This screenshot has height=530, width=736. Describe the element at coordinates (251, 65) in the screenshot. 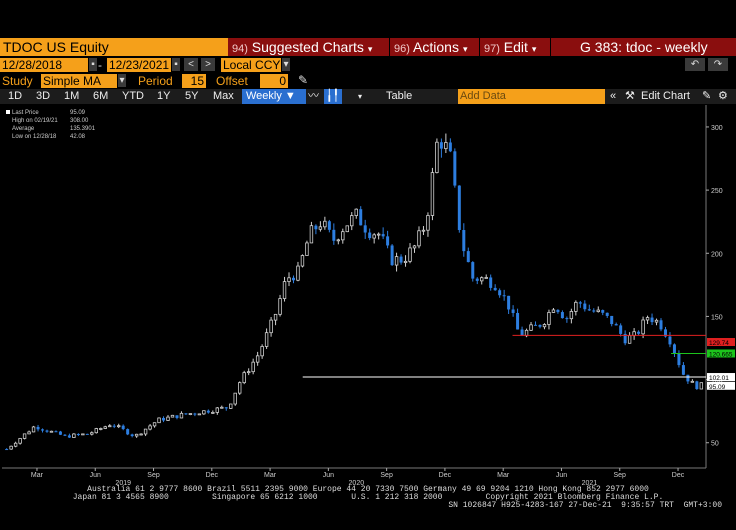

I see `currency-select: Local CCY` at that location.